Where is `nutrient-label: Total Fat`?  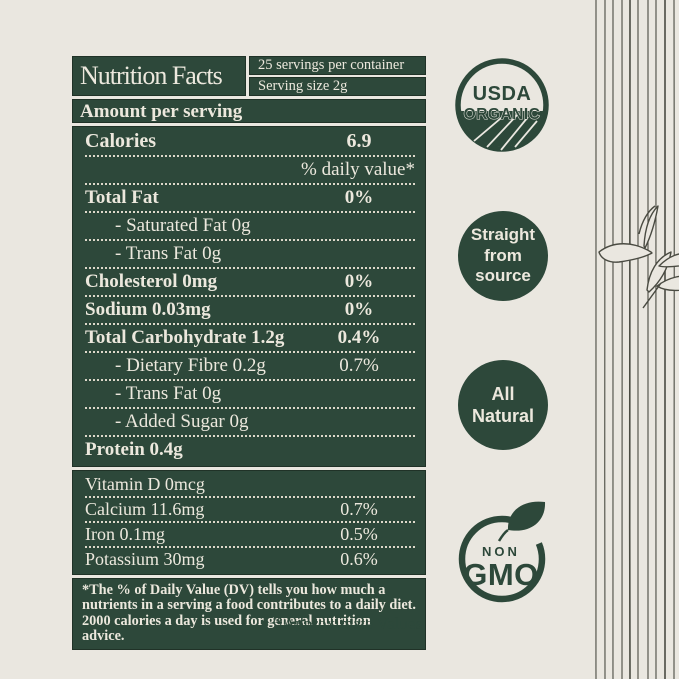 nutrient-label: Total Fat is located at coordinates (122, 197).